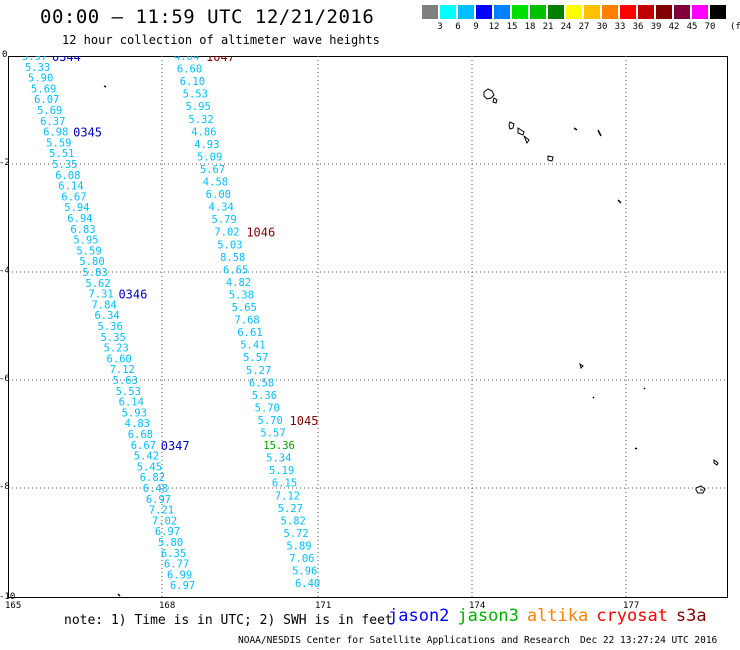  Describe the element at coordinates (557, 616) in the screenshot. I see `legend-altika: altika` at that location.